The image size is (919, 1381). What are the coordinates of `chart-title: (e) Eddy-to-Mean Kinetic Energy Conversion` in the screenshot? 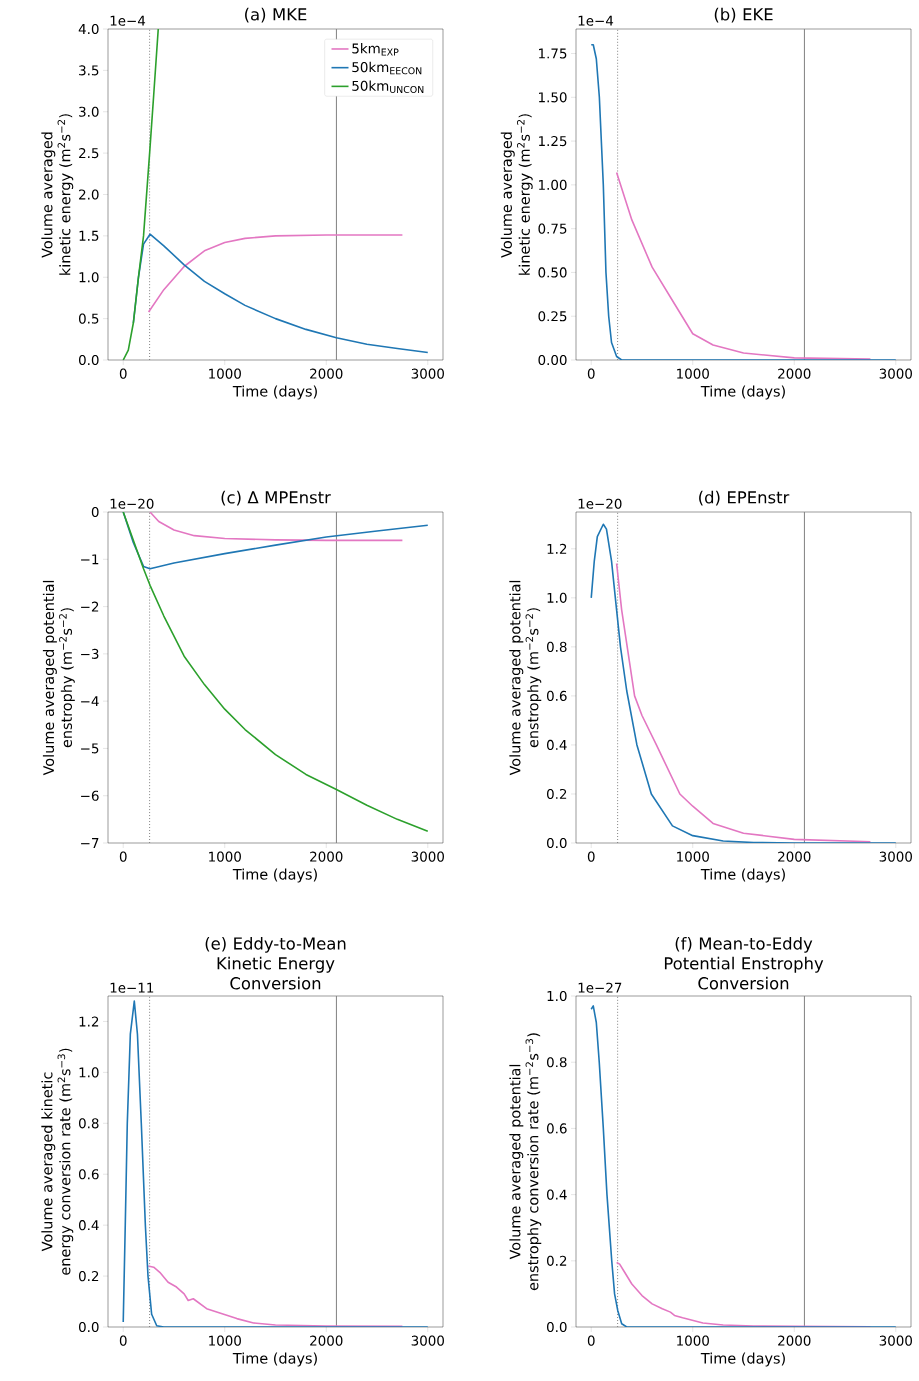 It's located at (275, 963).